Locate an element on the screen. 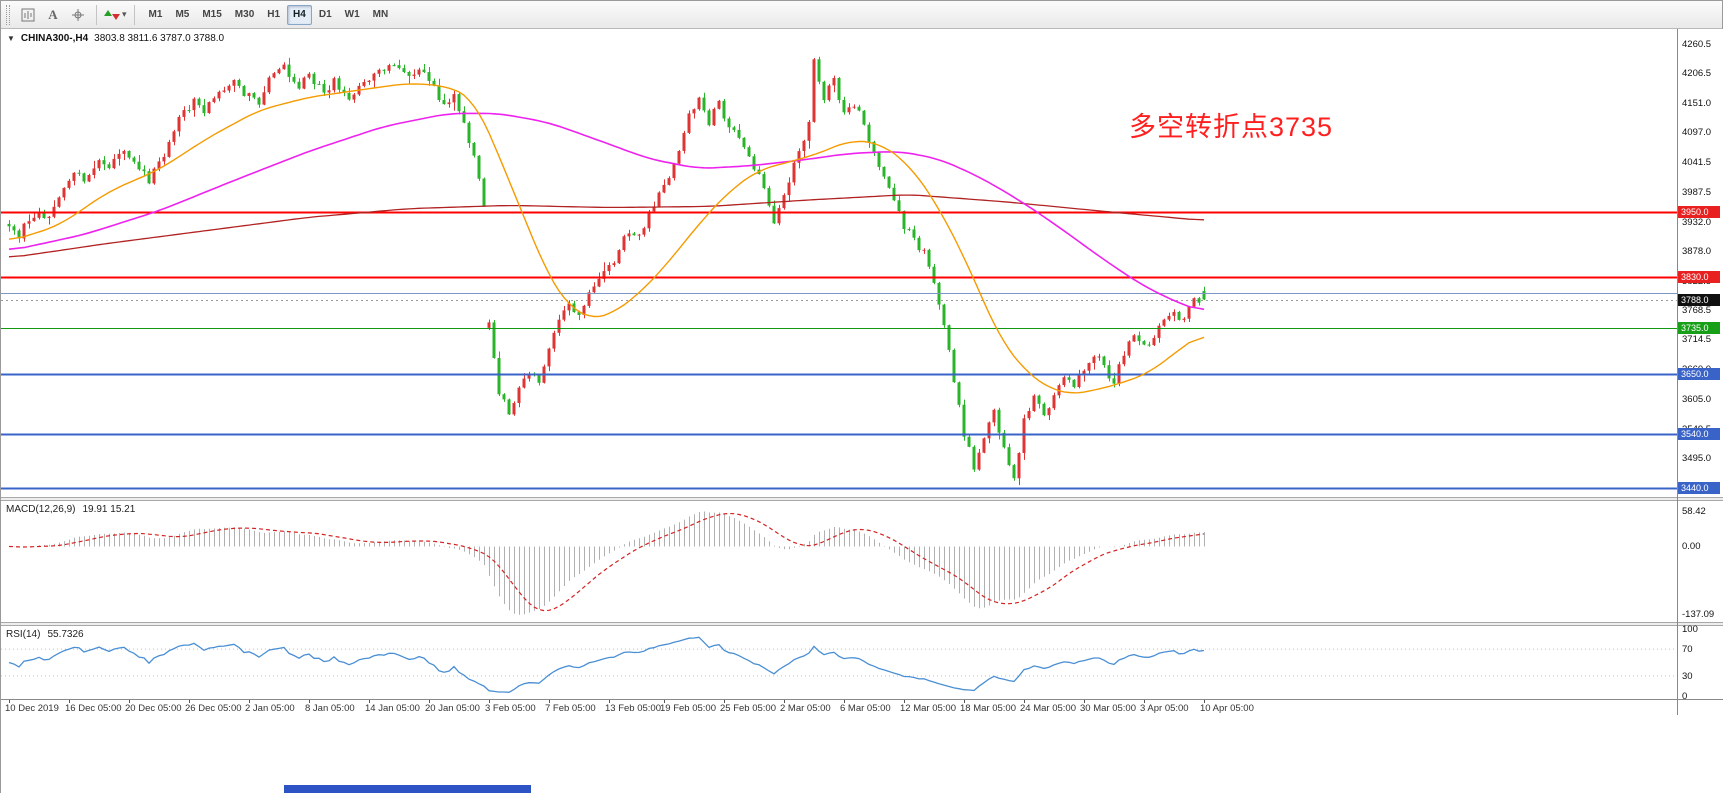 Image resolution: width=1723 pixels, height=793 pixels. time-axis-label: 30 Mar 05:00 is located at coordinates (1108, 708).